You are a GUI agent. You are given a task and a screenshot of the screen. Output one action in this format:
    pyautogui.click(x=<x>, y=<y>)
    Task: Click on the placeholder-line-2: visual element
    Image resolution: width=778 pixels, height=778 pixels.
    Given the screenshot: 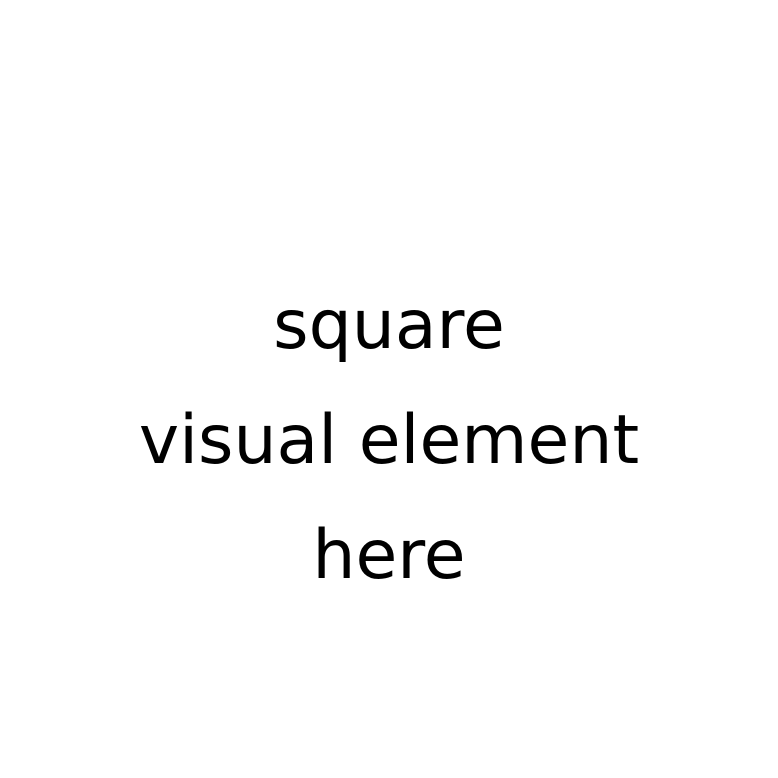 What is the action you would take?
    pyautogui.click(x=389, y=440)
    